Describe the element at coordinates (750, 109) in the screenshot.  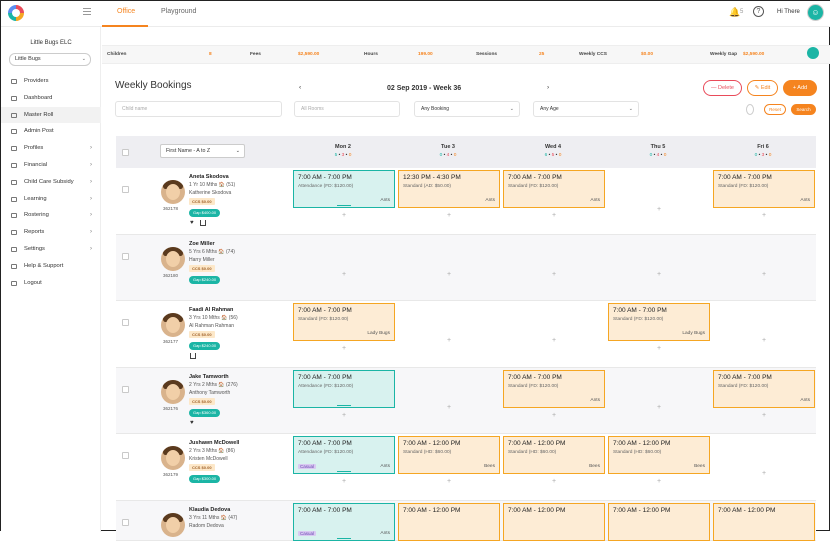
I see `history-icon` at that location.